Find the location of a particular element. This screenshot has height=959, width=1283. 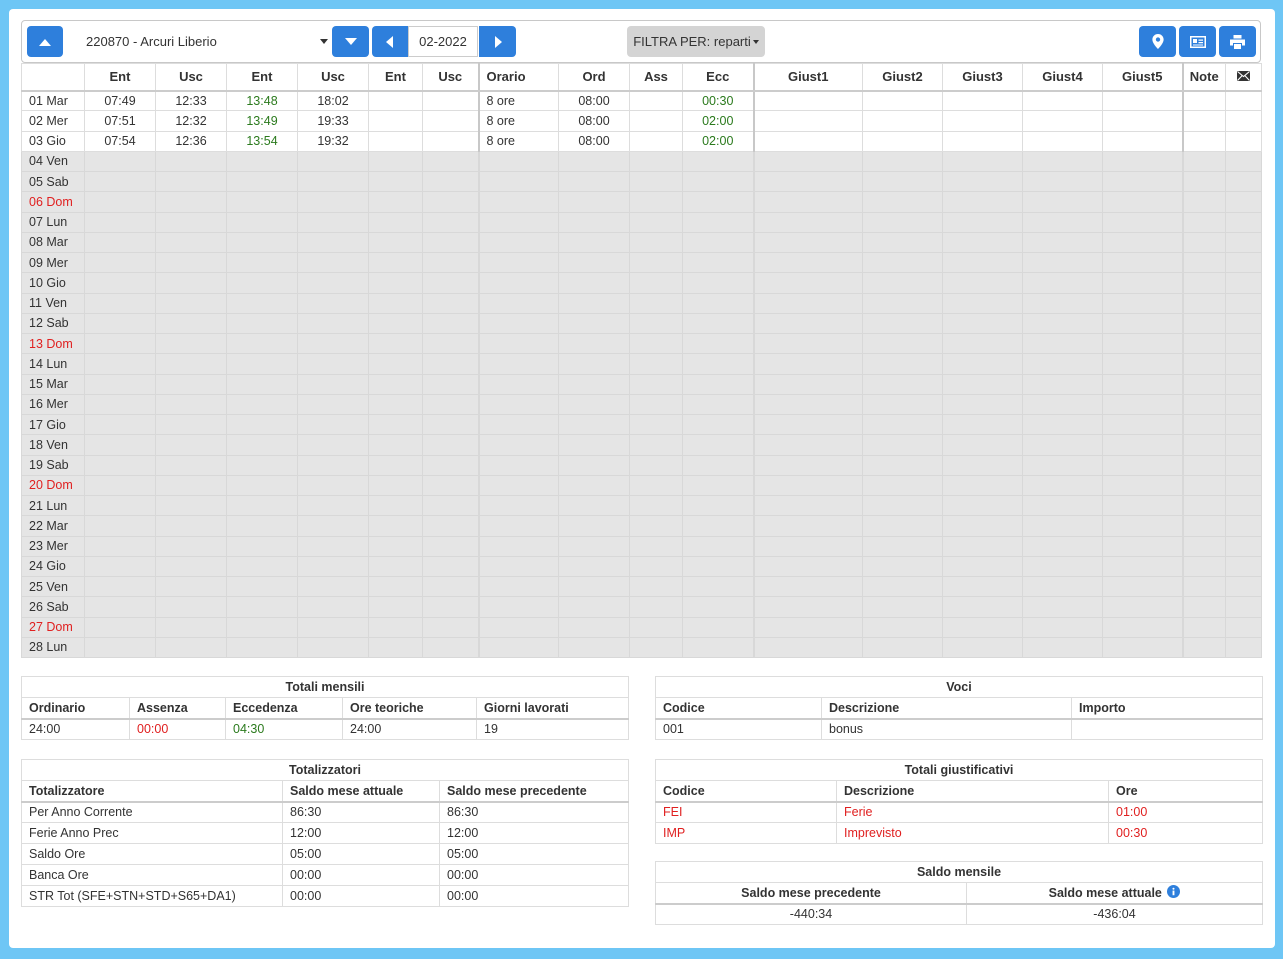

ent1-cell: 07:49 is located at coordinates (120, 100).